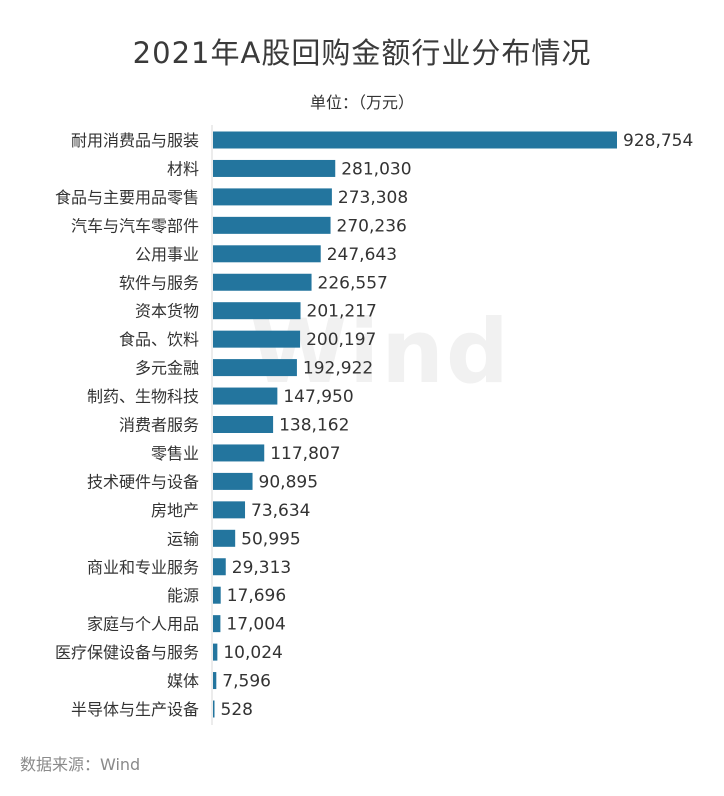 The height and width of the screenshot is (796, 724). Describe the element at coordinates (135, 140) in the screenshot. I see `category-label: 耐用消费品与服装` at that location.